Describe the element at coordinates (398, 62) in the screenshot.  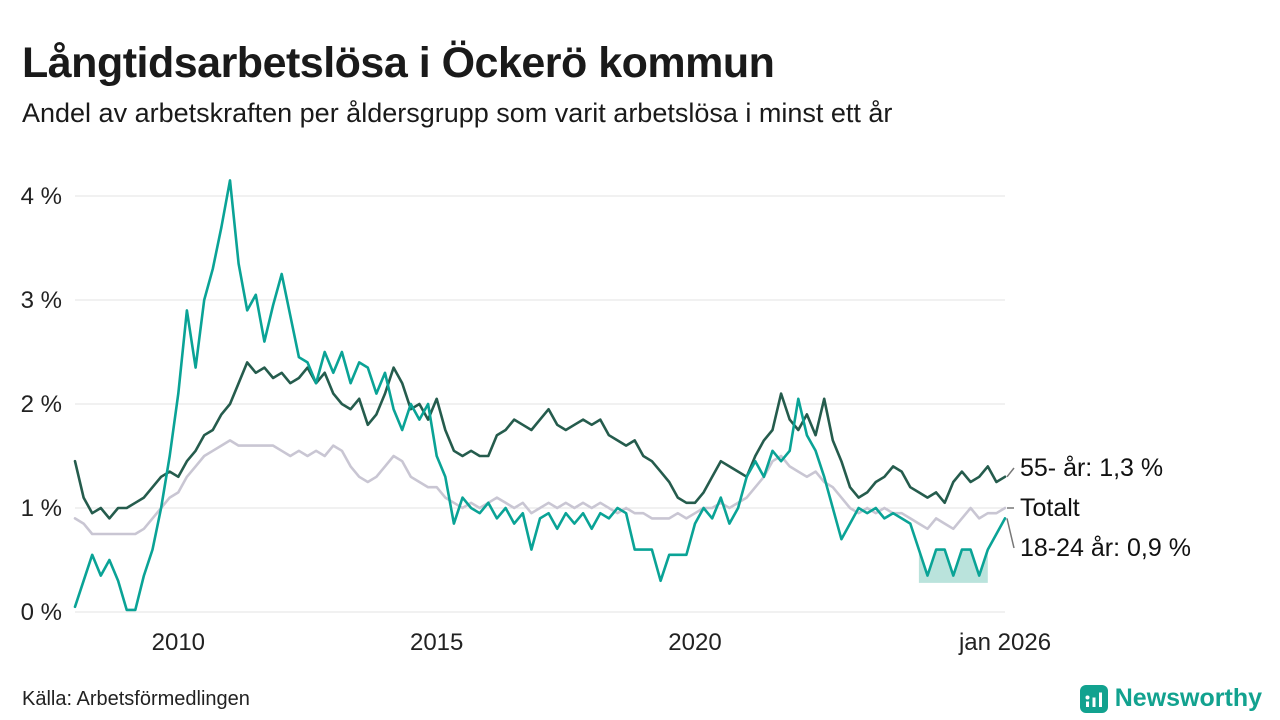
I see `page-title: Långtidsarbetslösa i Öckerö kommun` at that location.